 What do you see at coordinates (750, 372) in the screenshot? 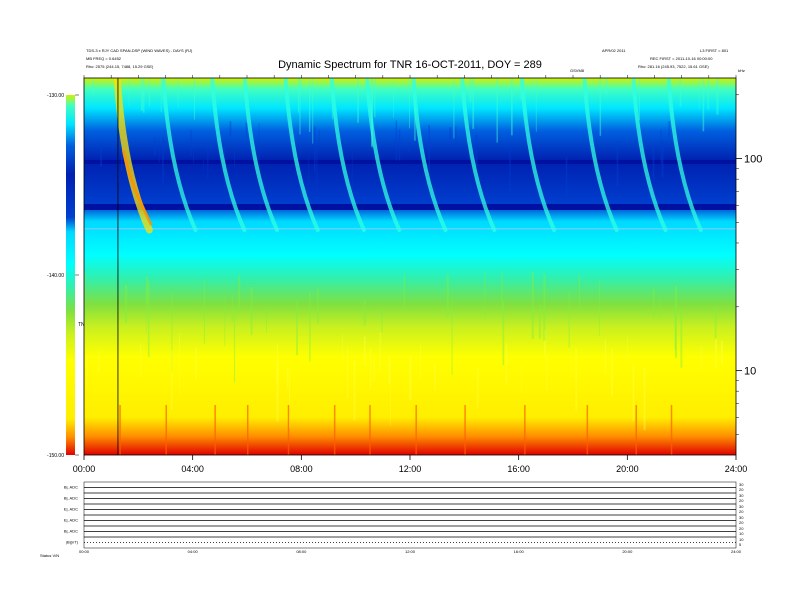
I see `y-tick-label: 10` at bounding box center [750, 372].